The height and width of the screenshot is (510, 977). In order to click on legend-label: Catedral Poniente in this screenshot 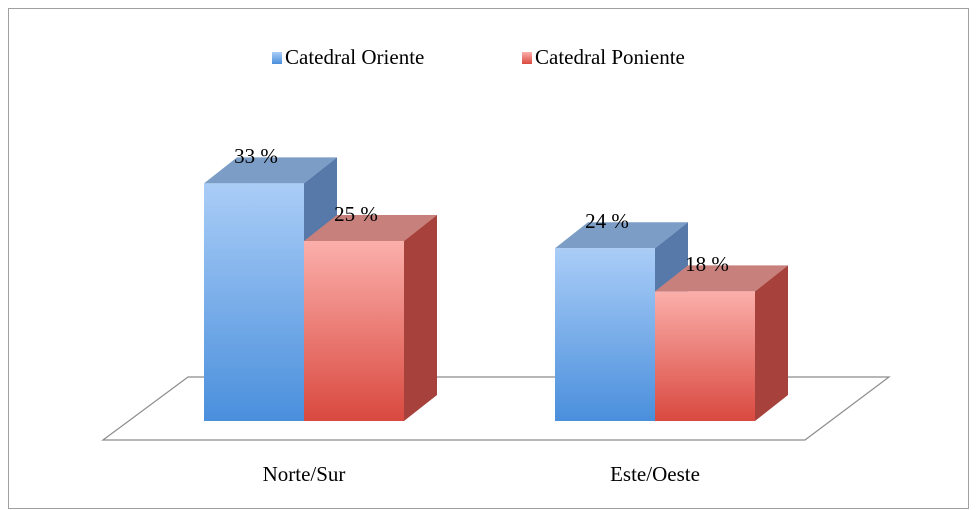, I will do `click(610, 57)`.